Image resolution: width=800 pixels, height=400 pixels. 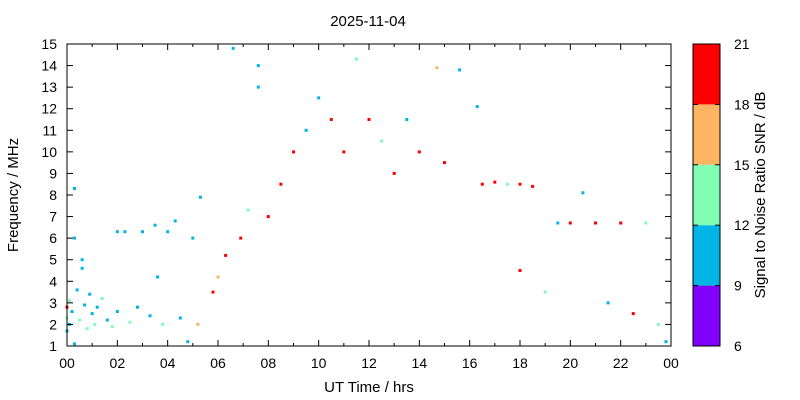 What do you see at coordinates (53, 173) in the screenshot?
I see `y-tick-label: 9` at bounding box center [53, 173].